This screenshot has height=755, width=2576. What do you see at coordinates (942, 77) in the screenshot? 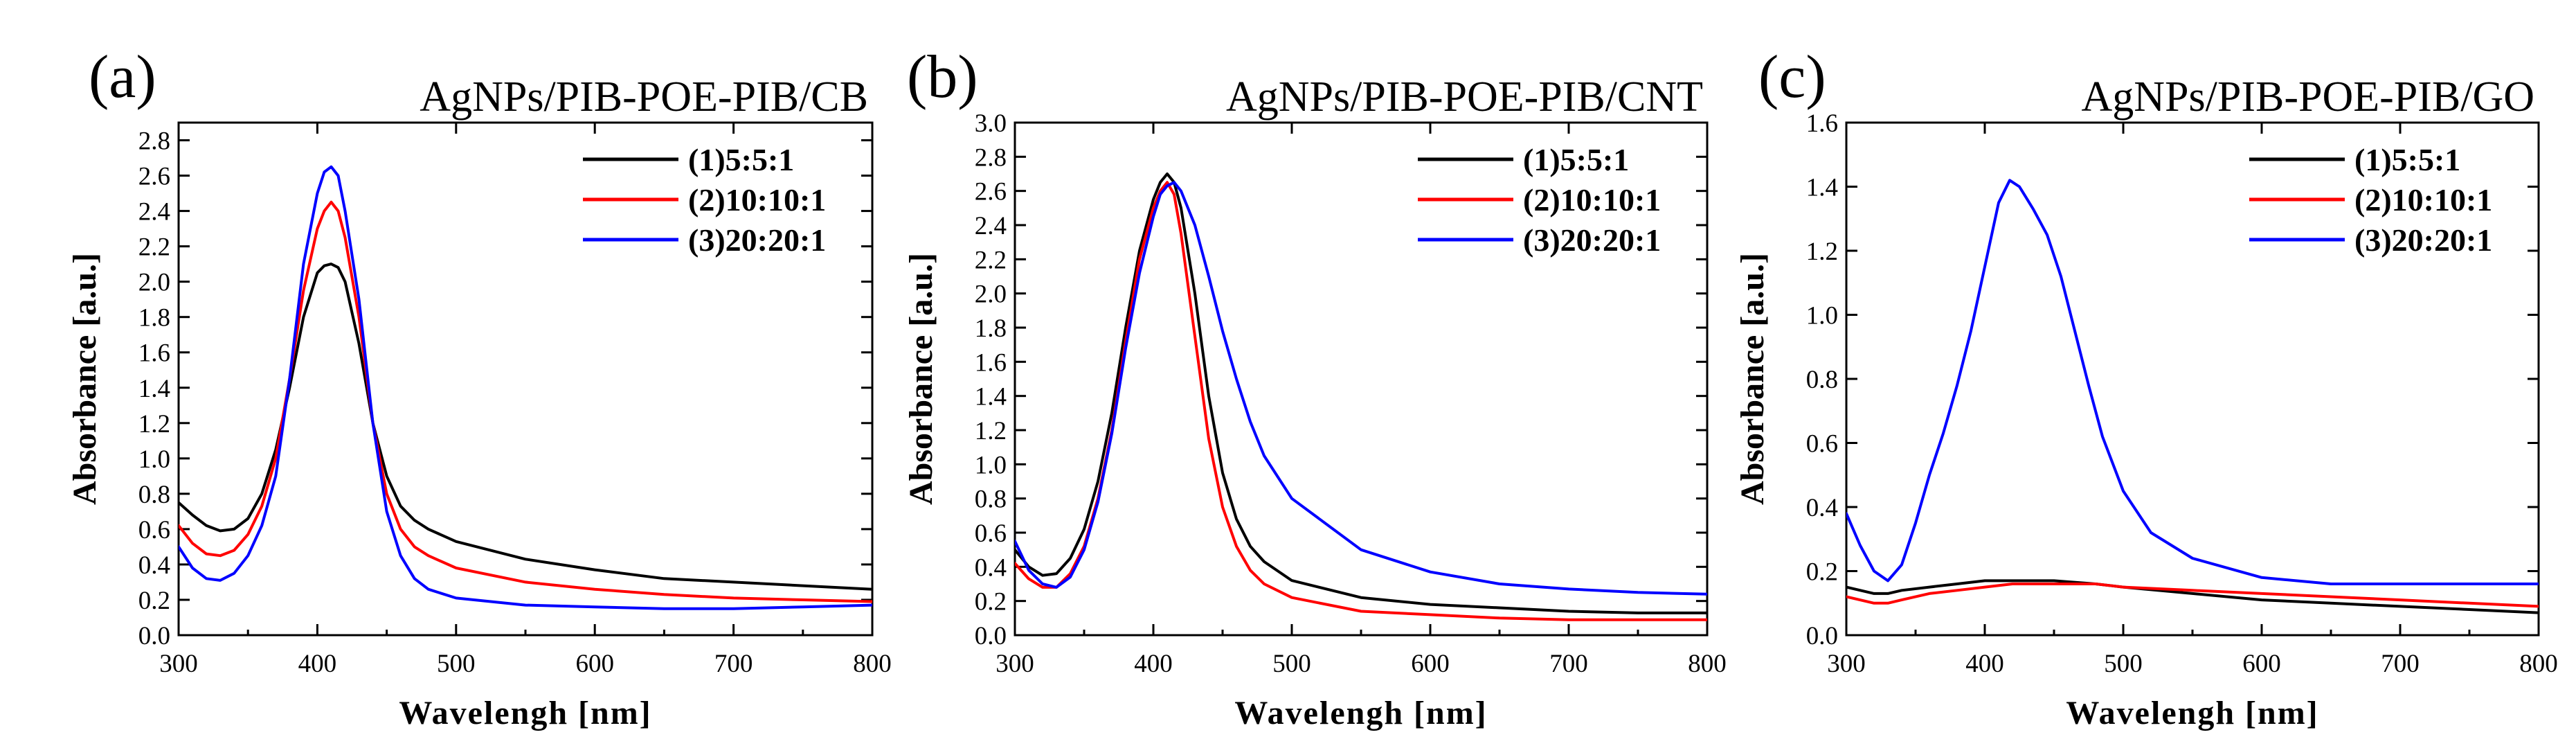
I see `panel-letter: (b)` at bounding box center [942, 77].